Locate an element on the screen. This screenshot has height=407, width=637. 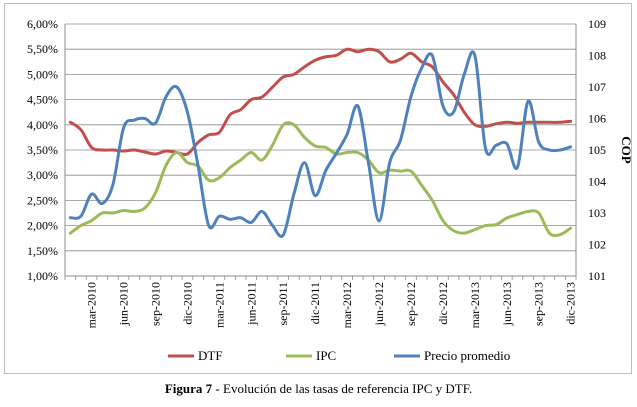
caption-label: Figura 7 is located at coordinates (188, 388).